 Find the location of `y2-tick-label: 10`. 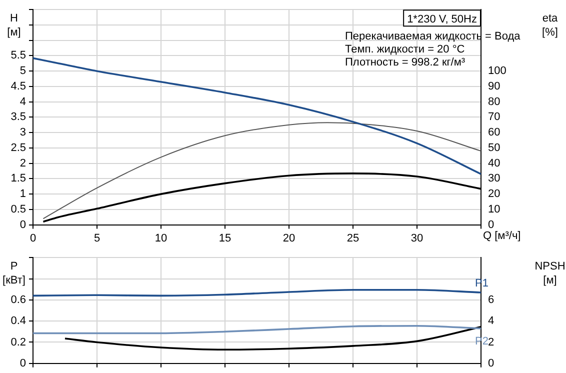

y2-tick-label: 10 is located at coordinates (494, 209).